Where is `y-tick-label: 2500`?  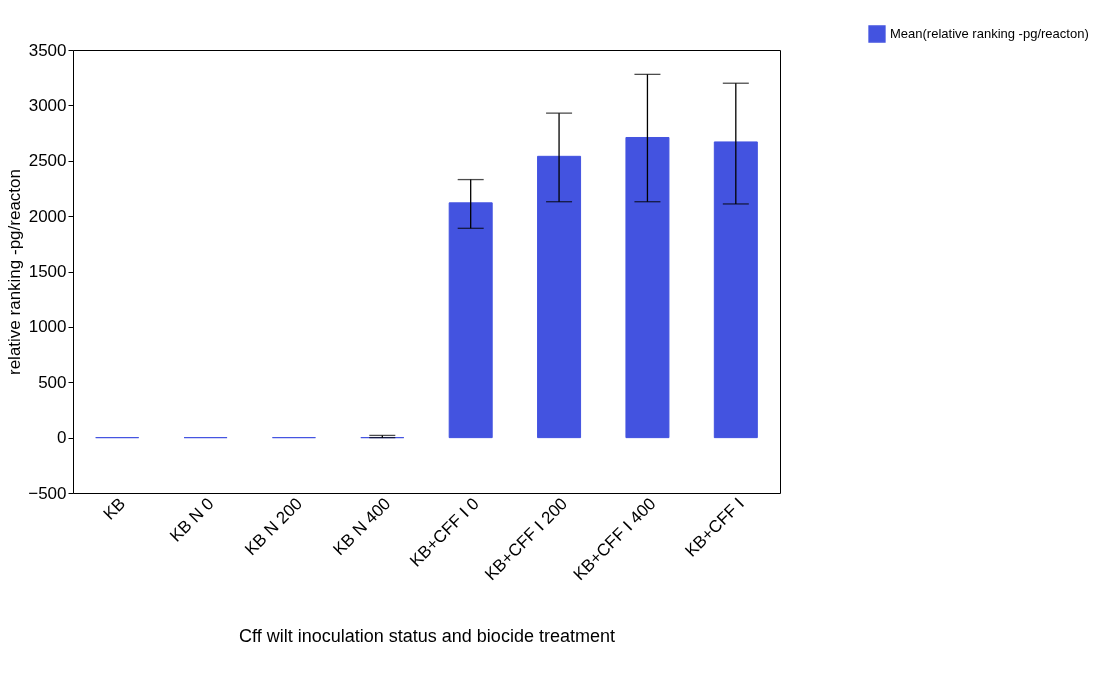 y-tick-label: 2500 is located at coordinates (47, 161).